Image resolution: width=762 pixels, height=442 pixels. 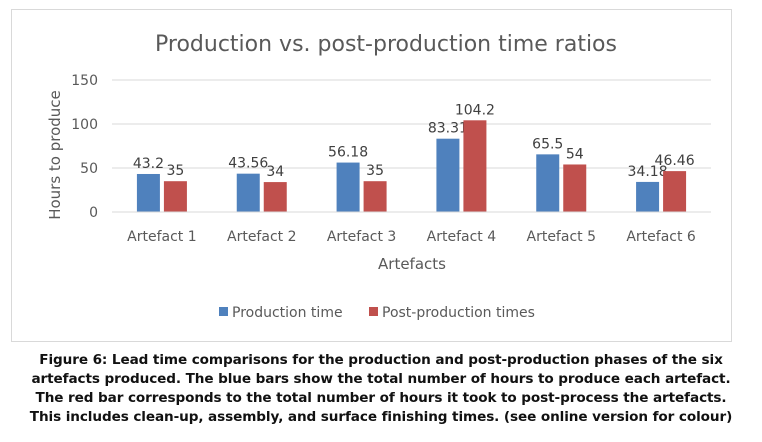 I want to click on x-tick-label: Artefact 2, so click(x=262, y=237).